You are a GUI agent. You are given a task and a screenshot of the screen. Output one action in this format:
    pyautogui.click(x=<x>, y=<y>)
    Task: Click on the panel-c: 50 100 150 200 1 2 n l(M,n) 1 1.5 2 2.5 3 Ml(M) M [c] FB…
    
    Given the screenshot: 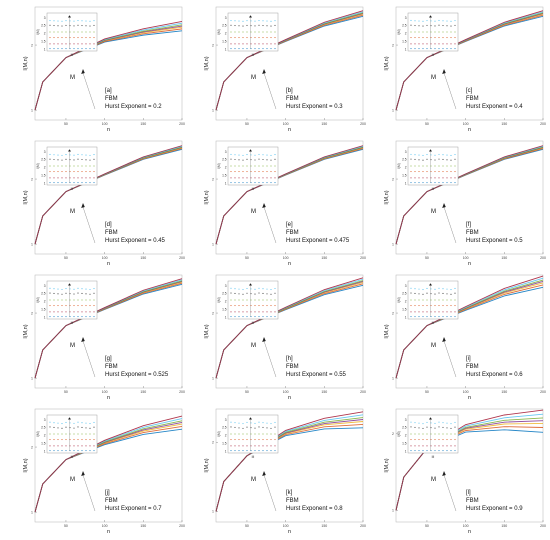 What is the action you would take?
    pyautogui.click(x=465, y=69)
    